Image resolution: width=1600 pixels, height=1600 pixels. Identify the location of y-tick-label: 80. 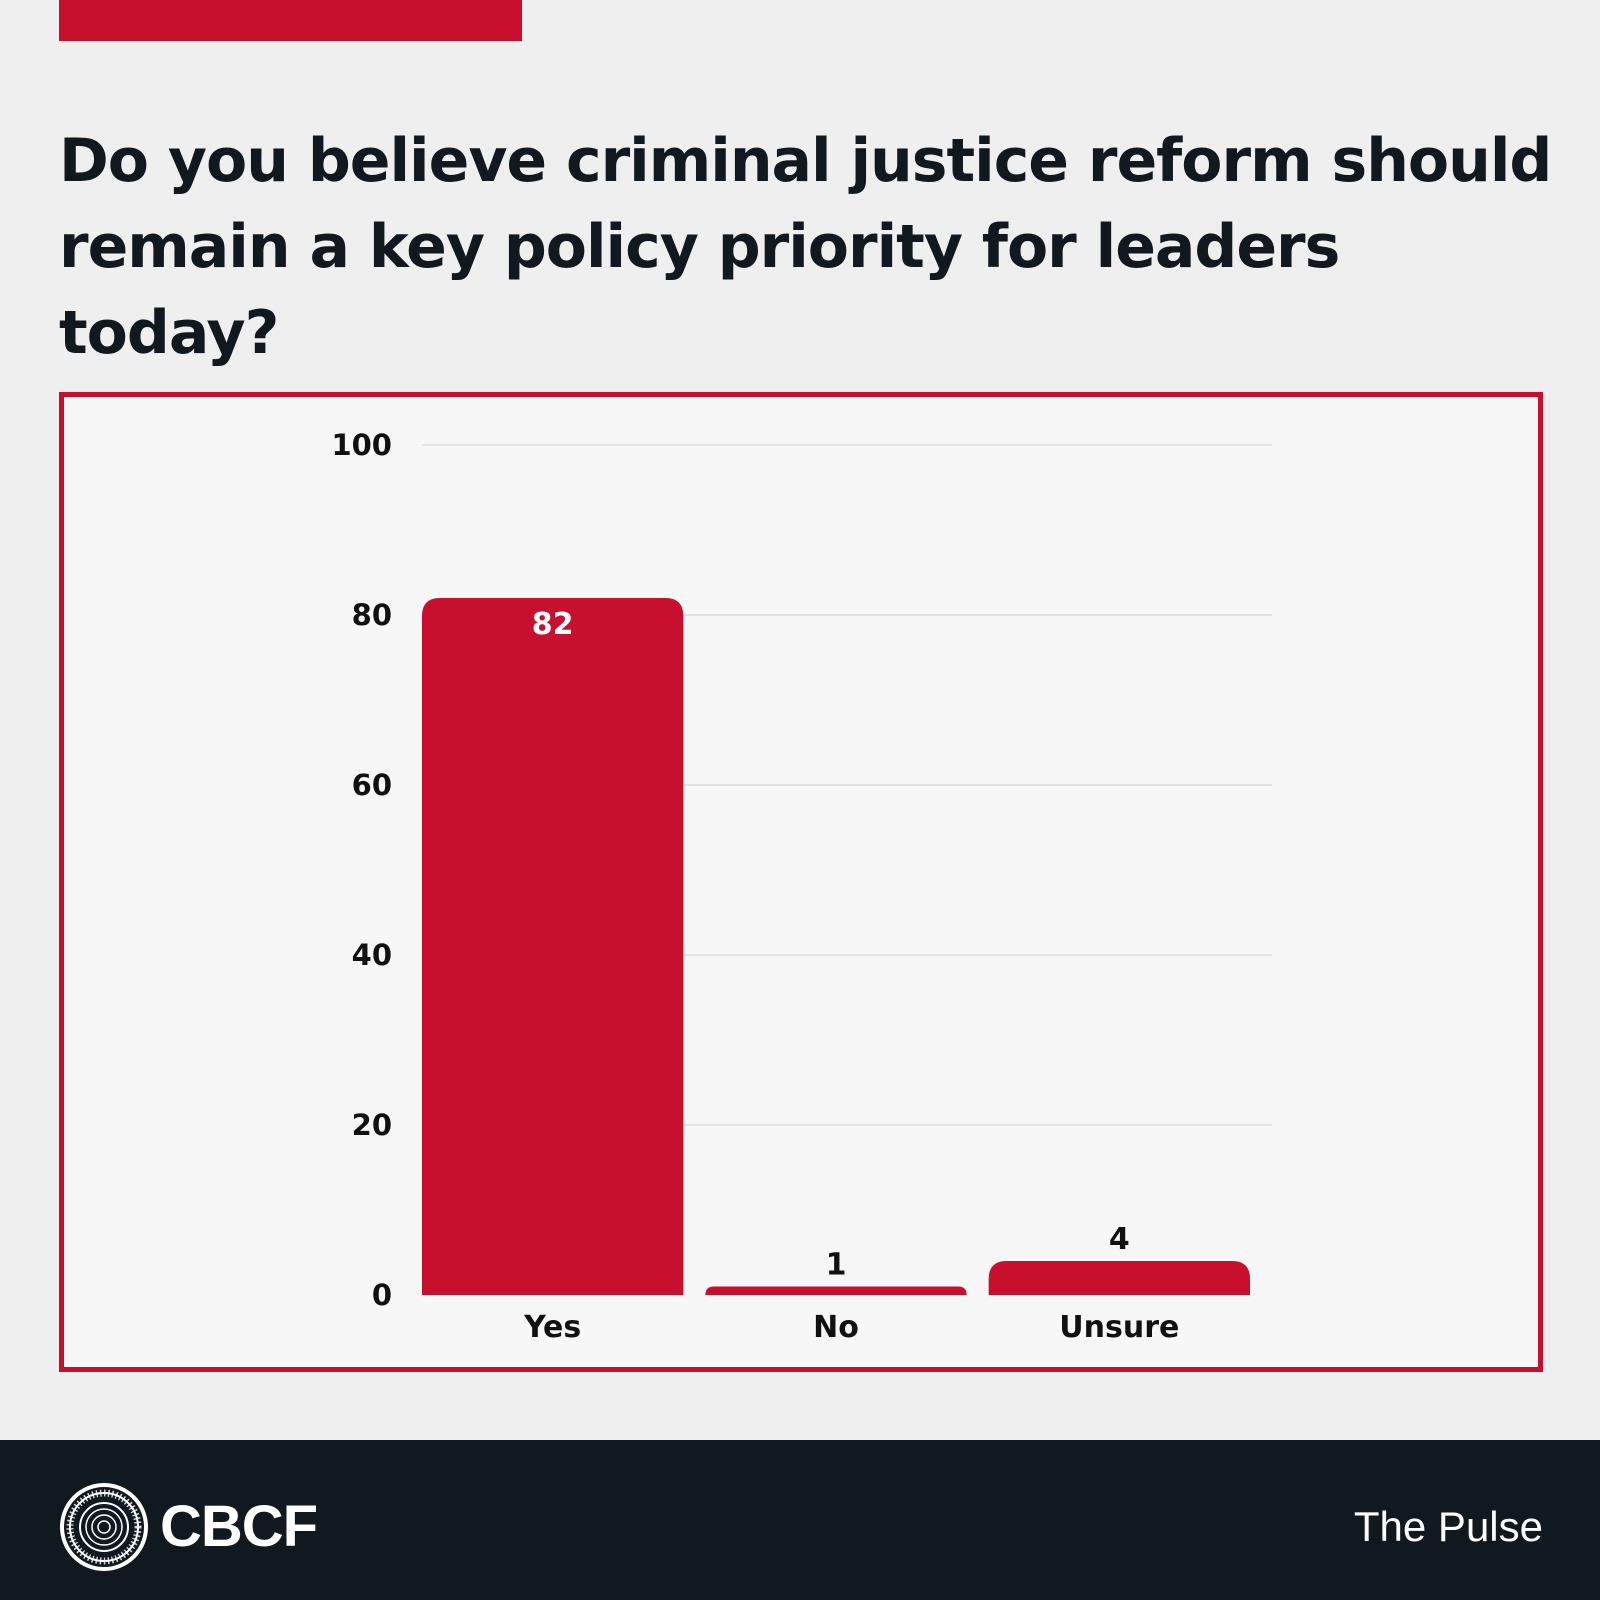
(372, 615).